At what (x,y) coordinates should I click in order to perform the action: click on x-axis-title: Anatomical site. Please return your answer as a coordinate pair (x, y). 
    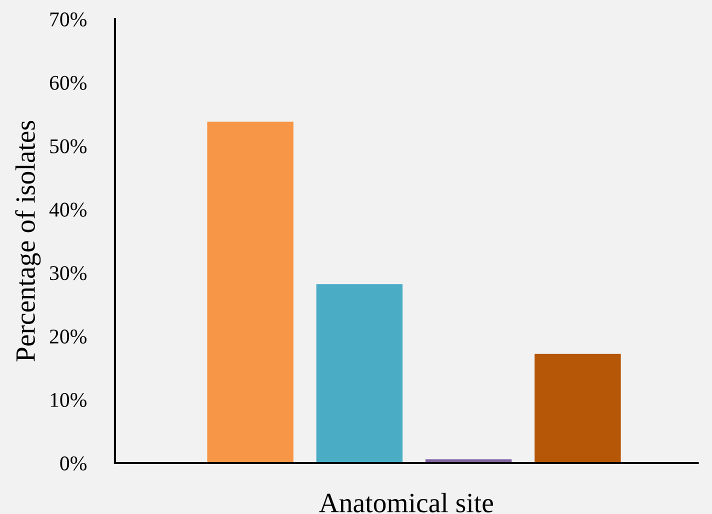
    Looking at the image, I should click on (406, 502).